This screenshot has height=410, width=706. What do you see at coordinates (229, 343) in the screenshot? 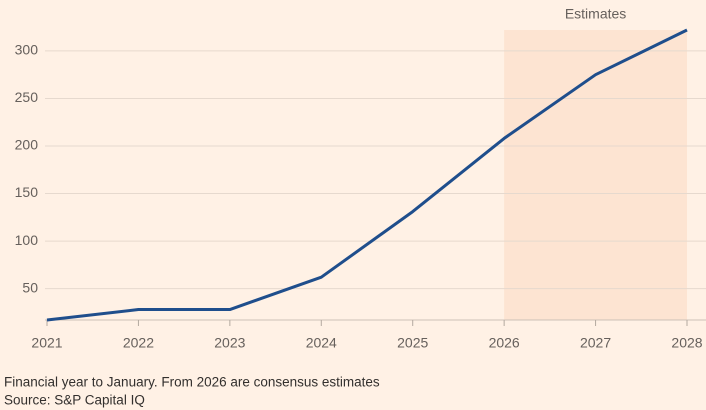
I see `x-tick-label: 2023` at bounding box center [229, 343].